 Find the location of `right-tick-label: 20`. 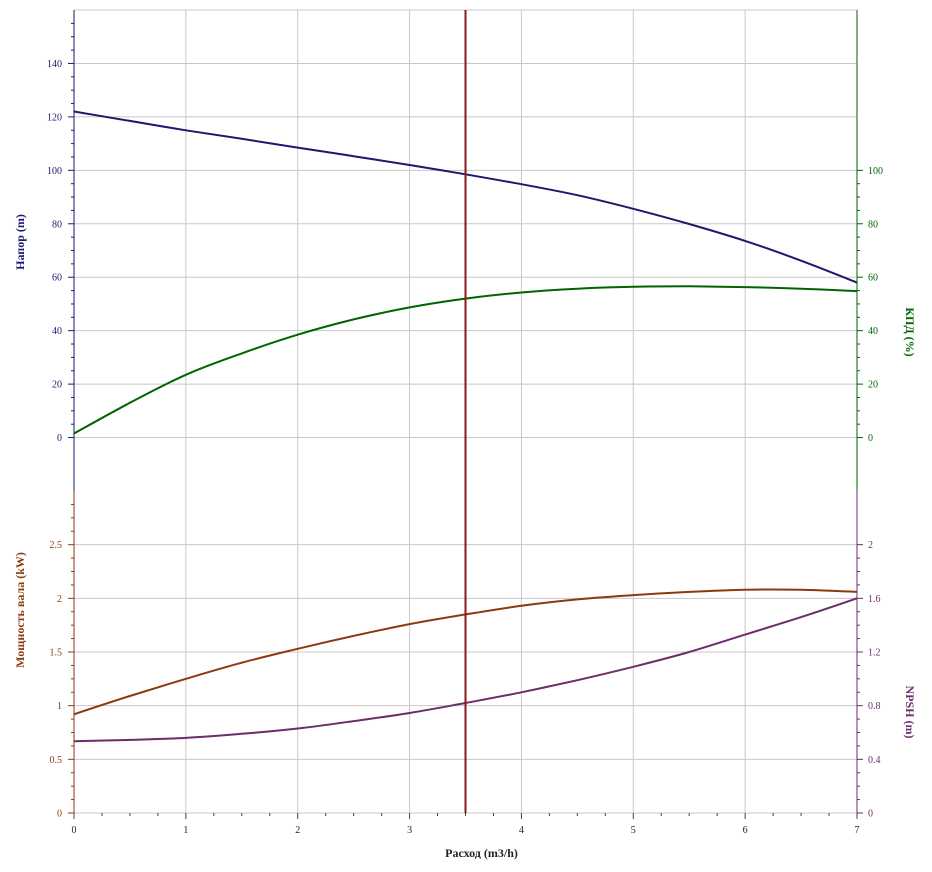

right-tick-label: 20 is located at coordinates (873, 385).